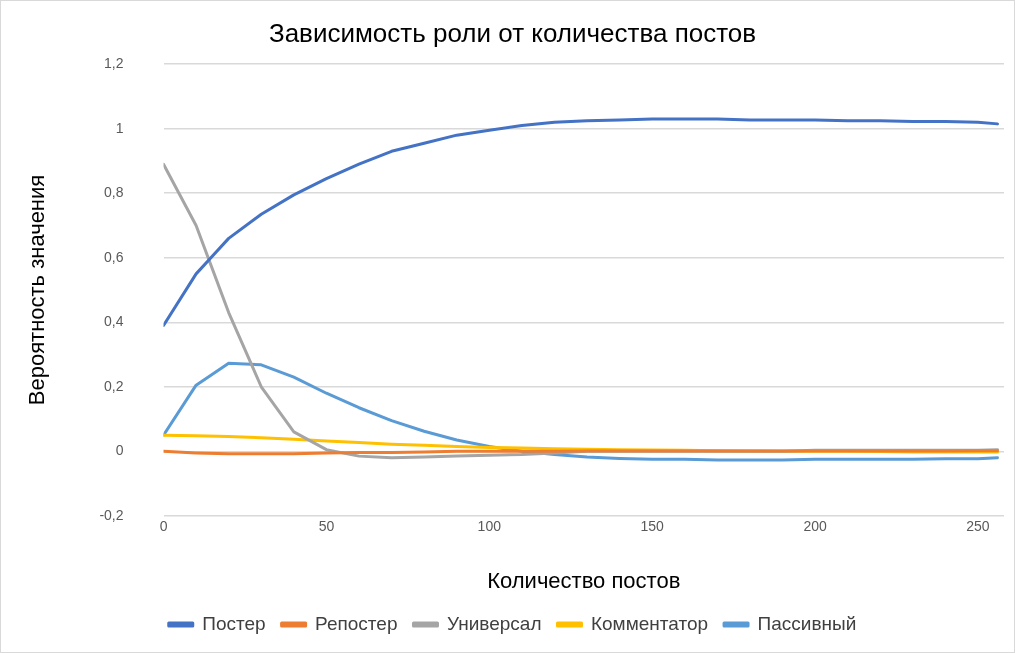  What do you see at coordinates (119, 127) in the screenshot?
I see `y-tick-label: 1` at bounding box center [119, 127].